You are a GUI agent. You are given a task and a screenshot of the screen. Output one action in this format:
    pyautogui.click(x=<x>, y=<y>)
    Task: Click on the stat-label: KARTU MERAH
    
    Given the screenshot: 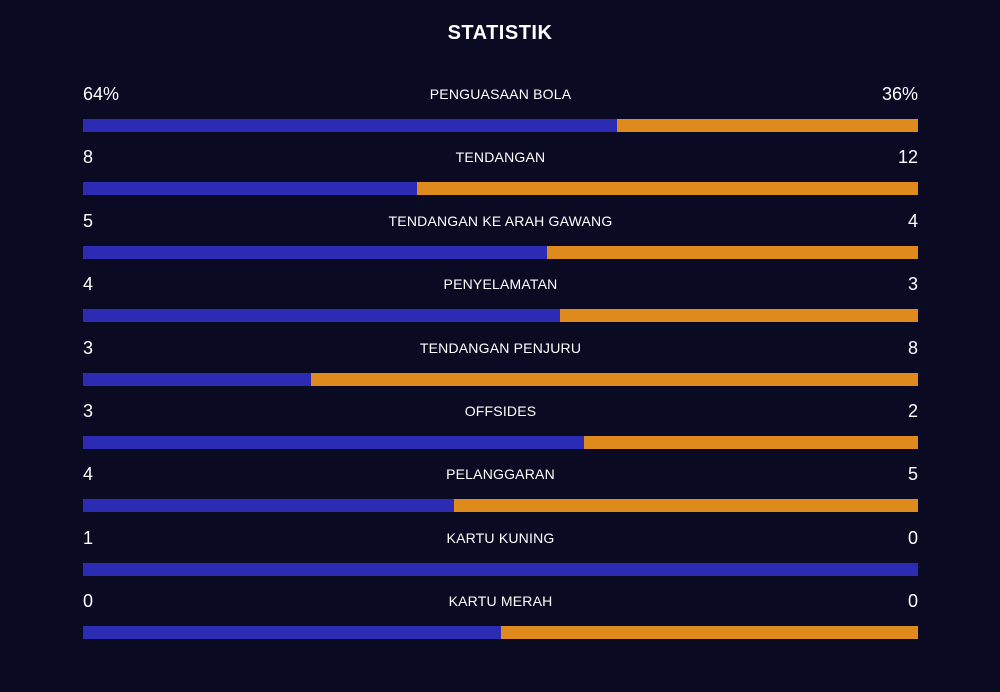 What is the action you would take?
    pyautogui.click(x=500, y=601)
    